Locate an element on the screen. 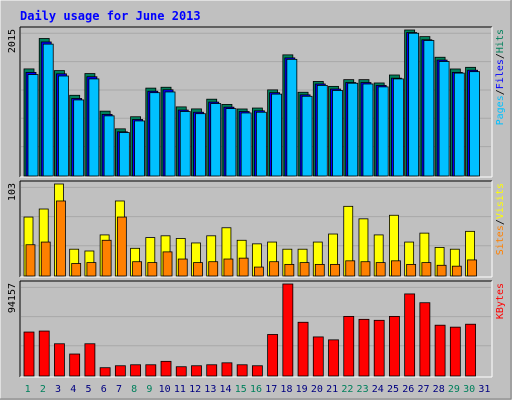 The width and height of the screenshot is (512, 400). day-label-14: 14 is located at coordinates (226, 389).